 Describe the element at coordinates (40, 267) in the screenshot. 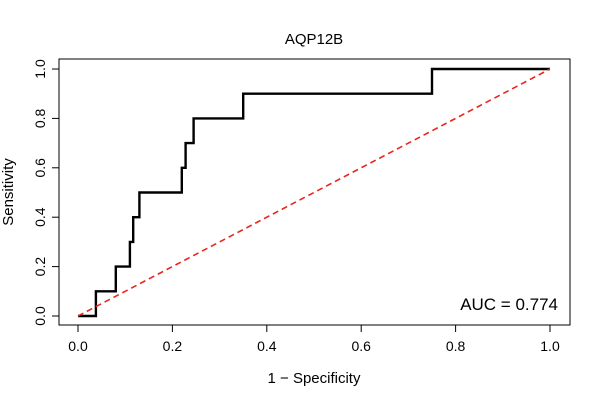

I see `y-tick-label: 0.2` at that location.